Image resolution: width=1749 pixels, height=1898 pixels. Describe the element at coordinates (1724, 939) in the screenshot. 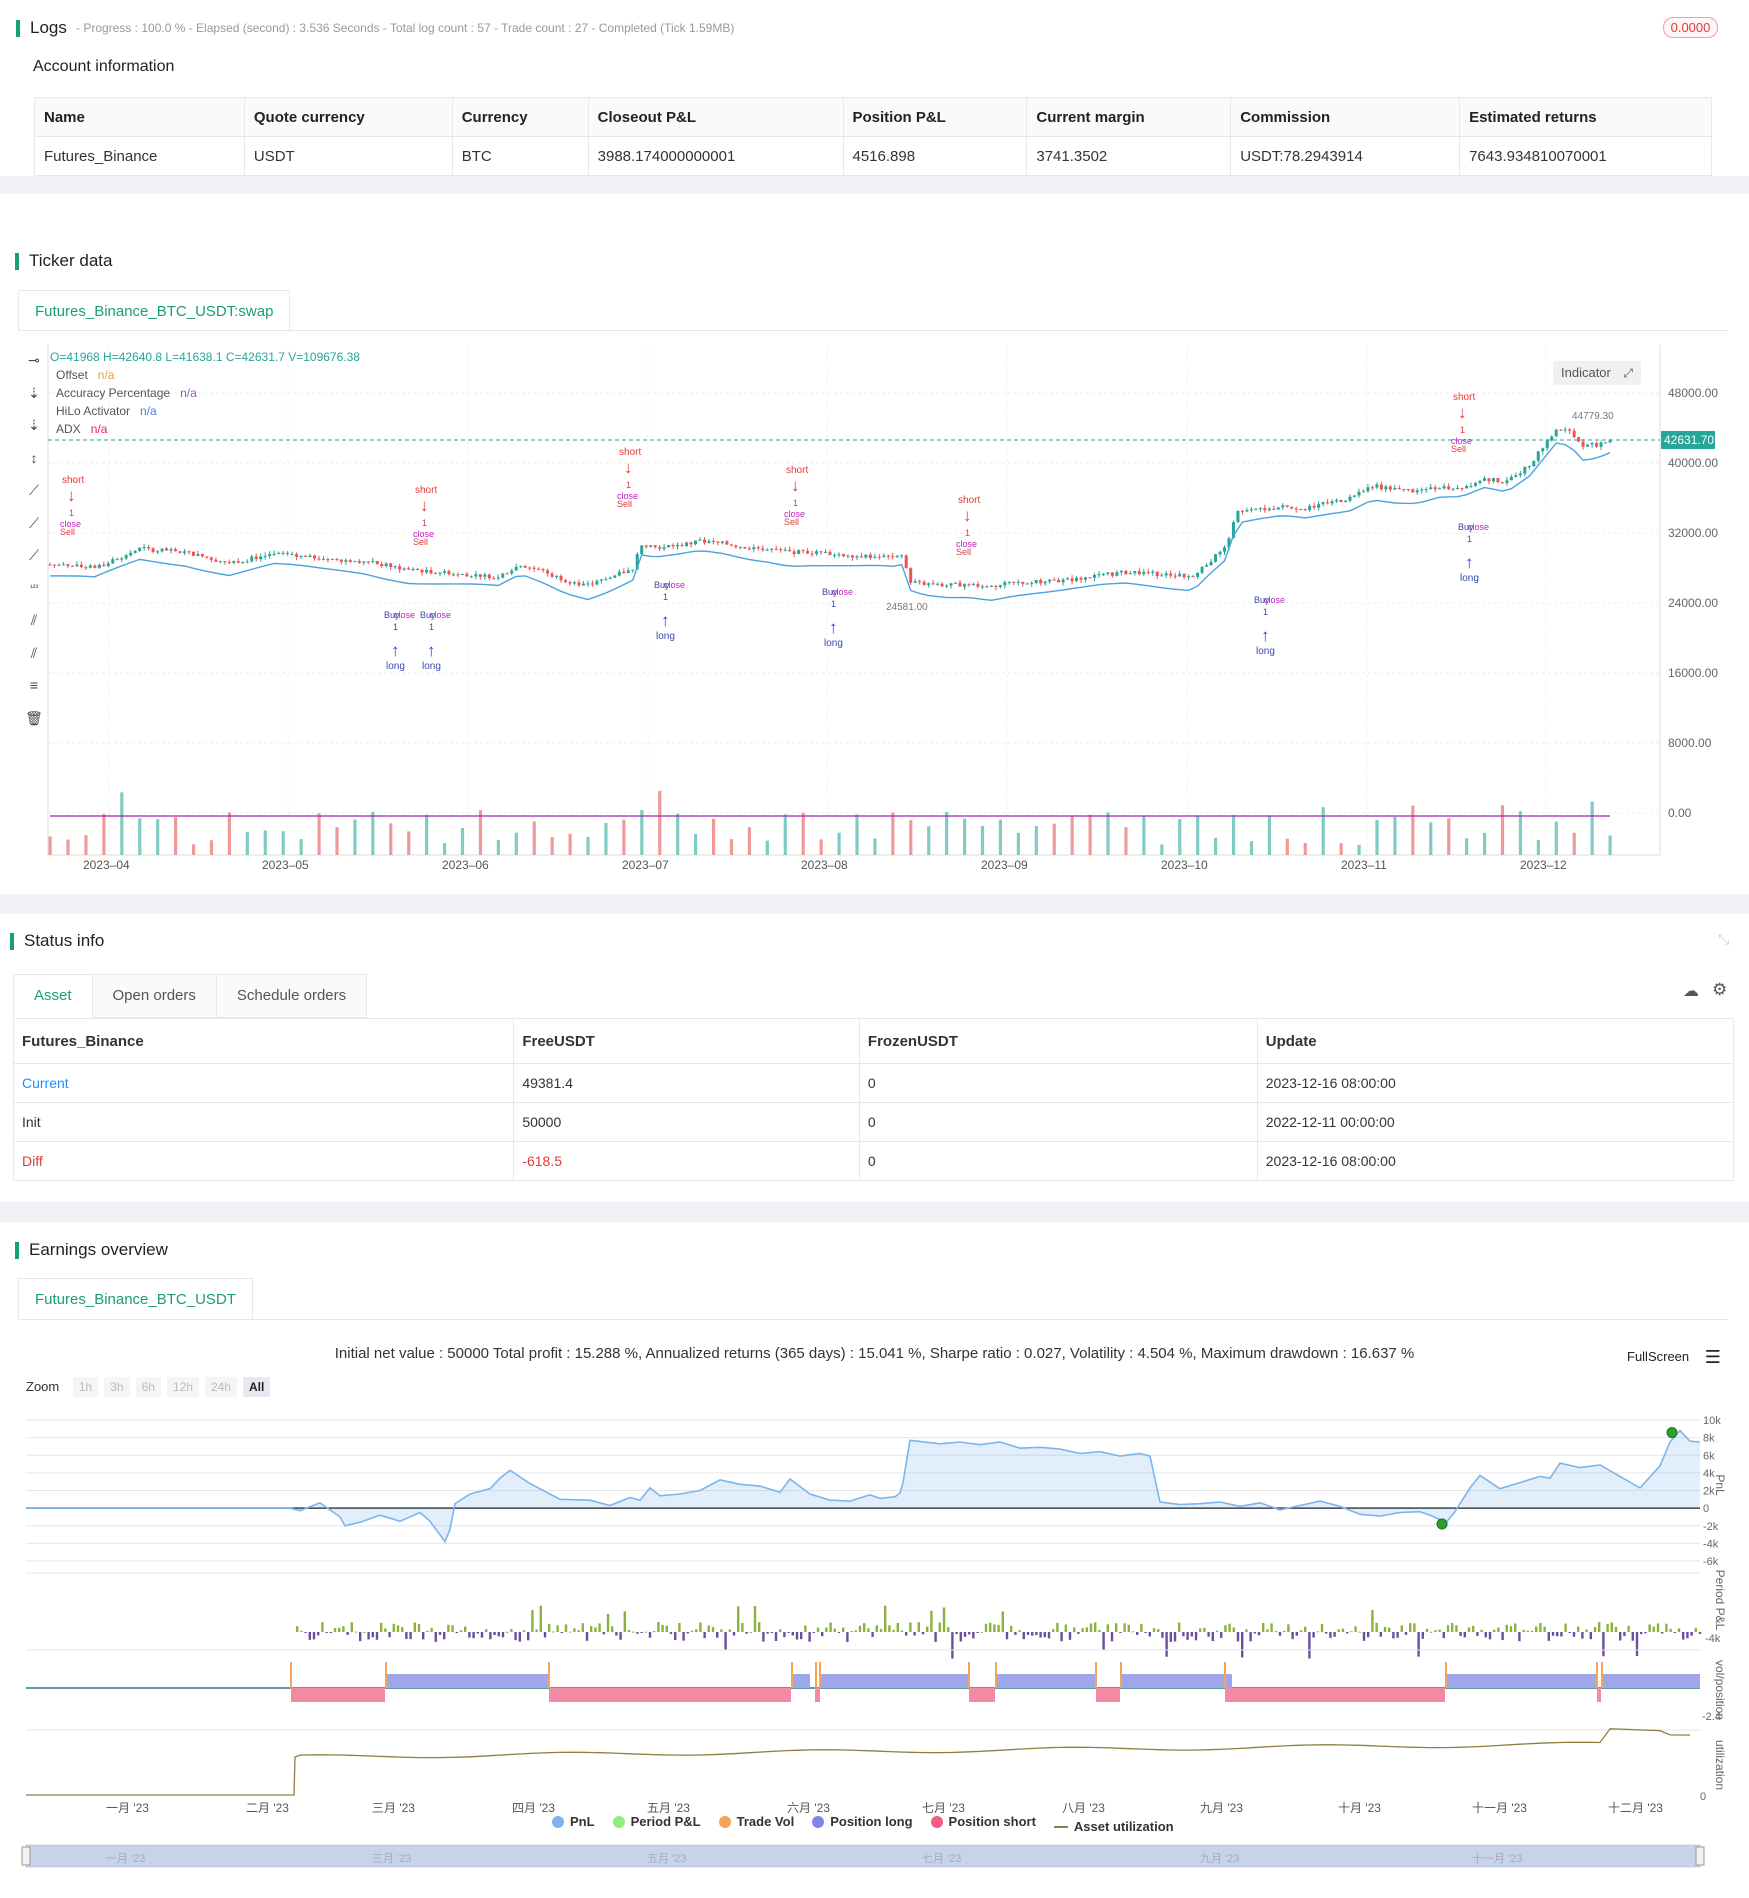

I see `collapse-icon: ⤡` at that location.